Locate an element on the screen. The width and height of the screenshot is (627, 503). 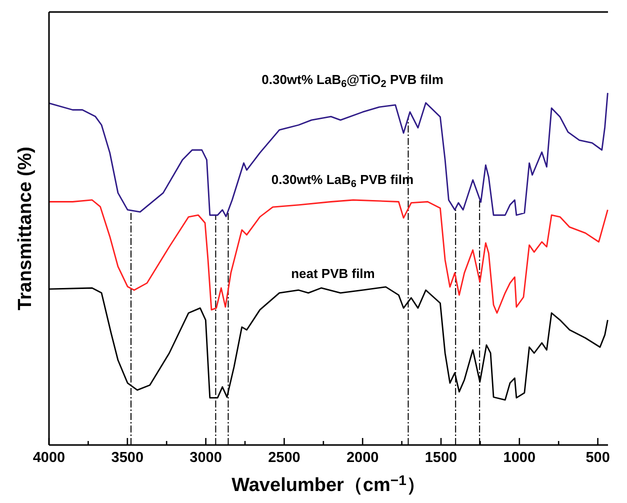
x-tick-label: 3000 is located at coordinates (206, 458).